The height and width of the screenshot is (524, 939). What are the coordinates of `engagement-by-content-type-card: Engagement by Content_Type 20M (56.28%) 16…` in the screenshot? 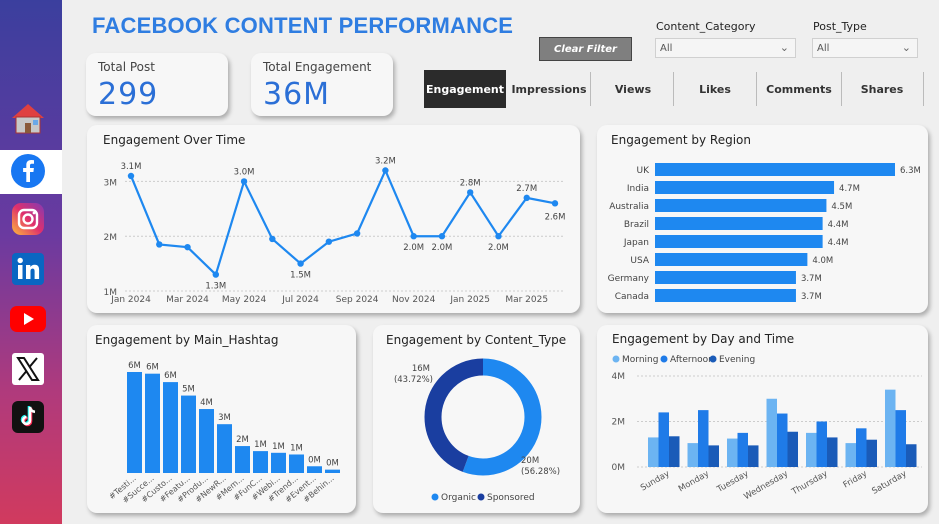 It's located at (476, 419).